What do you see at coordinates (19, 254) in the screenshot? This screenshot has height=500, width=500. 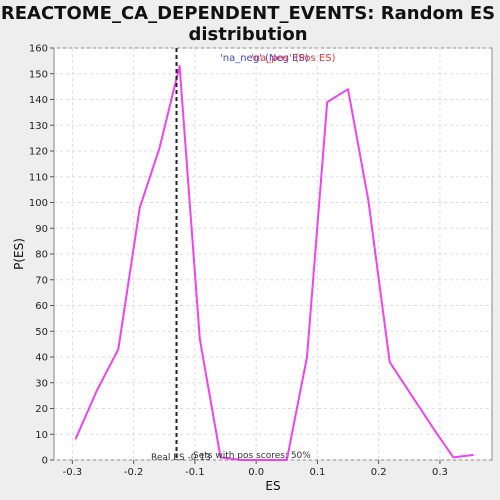 I see `y-axis-label: P(ES)` at bounding box center [19, 254].